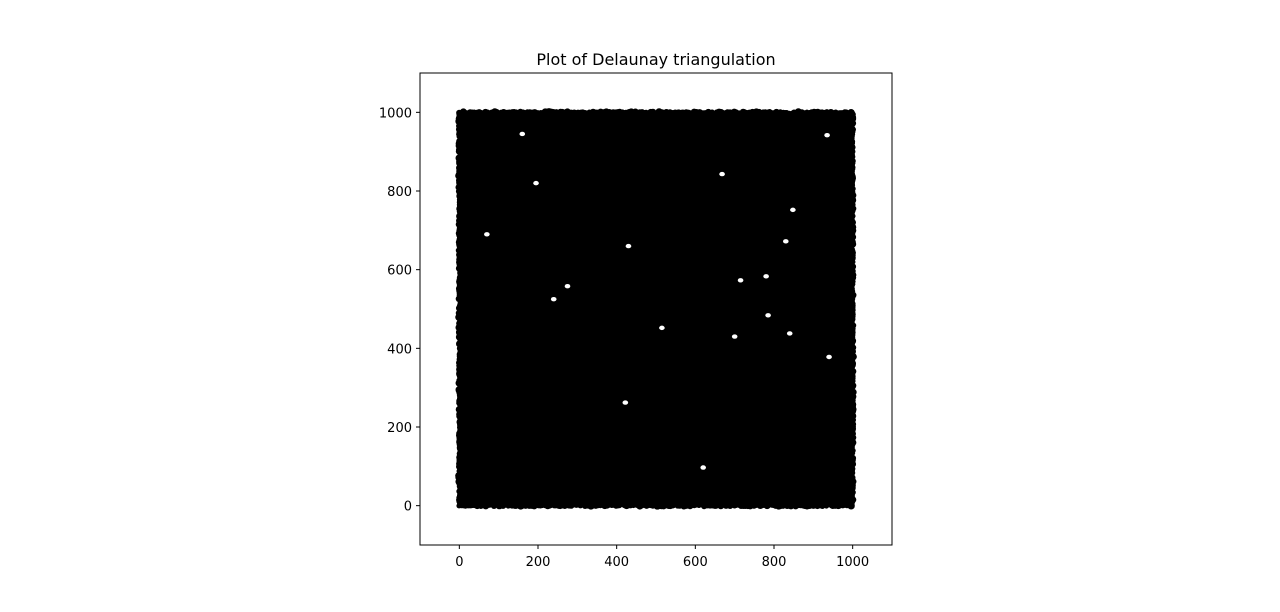 This screenshot has height=612, width=1280. Describe the element at coordinates (852, 562) in the screenshot. I see `x-tick-label: 1000` at that location.